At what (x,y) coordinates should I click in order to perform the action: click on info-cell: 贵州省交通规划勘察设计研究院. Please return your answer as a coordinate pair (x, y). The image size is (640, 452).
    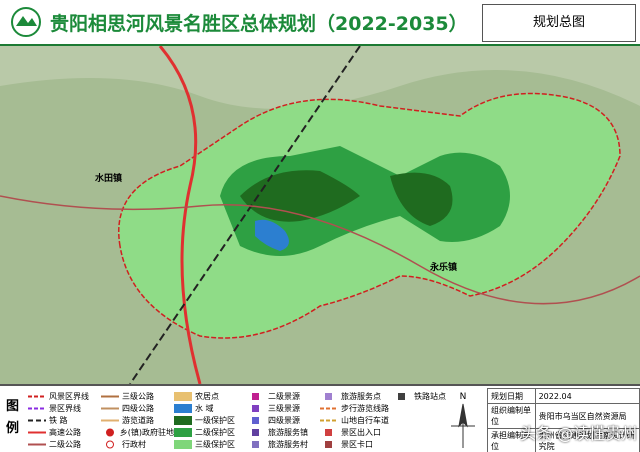
    Looking at the image, I should click on (587, 440).